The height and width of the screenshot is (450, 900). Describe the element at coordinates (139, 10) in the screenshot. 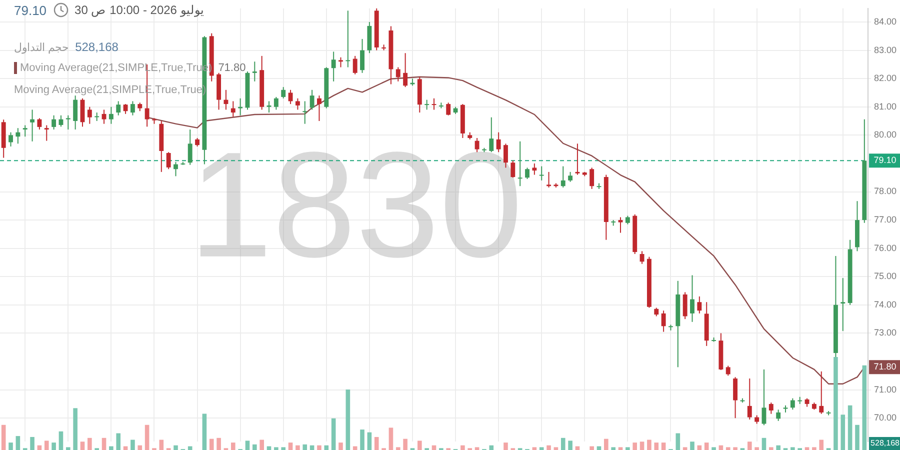

I see `annotation: يوليو 2026 - 10:00 ص 30` at that location.